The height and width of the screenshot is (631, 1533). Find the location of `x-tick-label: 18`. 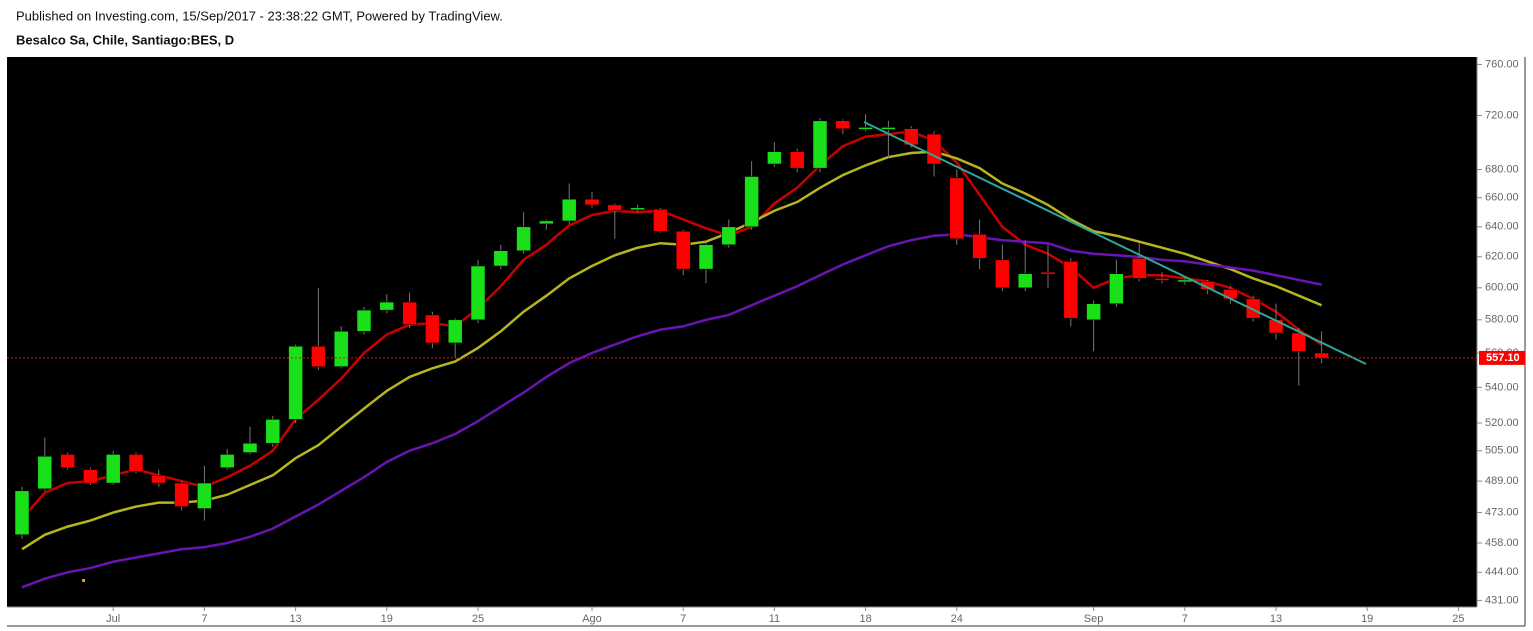

x-tick-label: 18 is located at coordinates (865, 619).